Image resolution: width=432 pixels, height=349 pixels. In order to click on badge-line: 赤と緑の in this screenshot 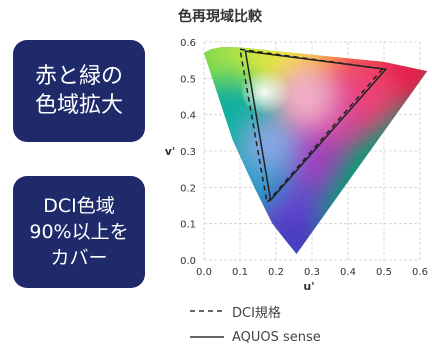, I will do `click(78, 76)`.